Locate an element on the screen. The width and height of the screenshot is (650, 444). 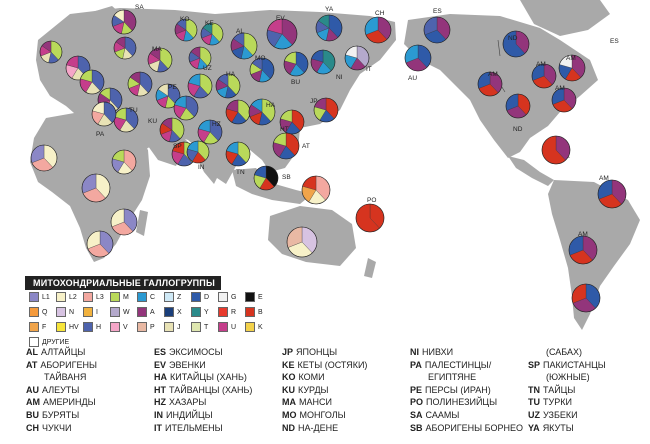
legend-item-b: B is located at coordinates (254, 314).